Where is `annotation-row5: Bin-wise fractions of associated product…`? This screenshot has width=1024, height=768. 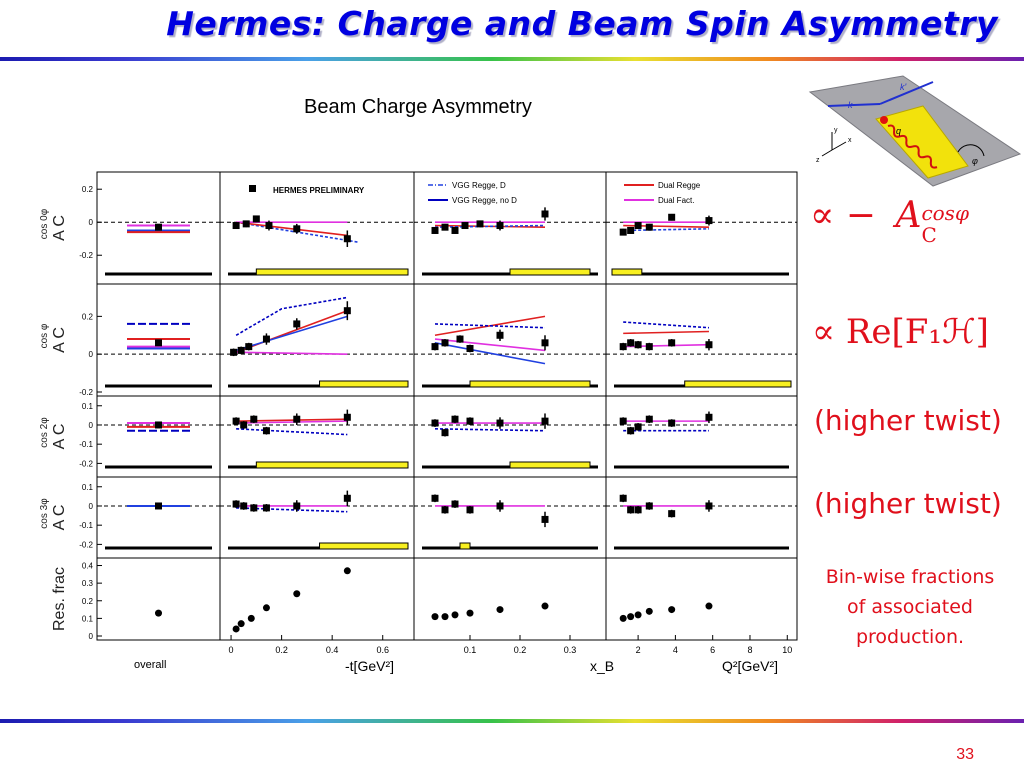 annotation-row5: Bin-wise fractions of associated product… is located at coordinates (910, 607).